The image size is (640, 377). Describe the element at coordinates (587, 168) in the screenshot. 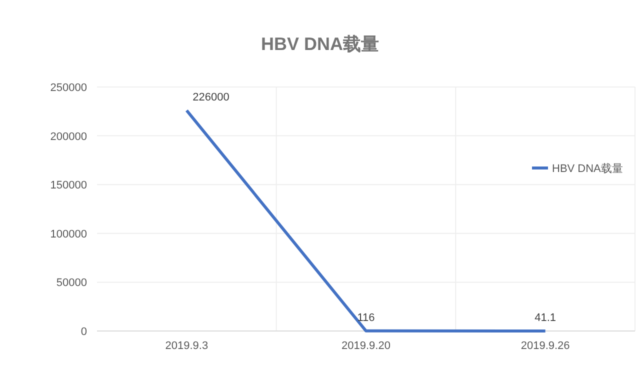

I see `legend-label: HBV DNA载量` at that location.